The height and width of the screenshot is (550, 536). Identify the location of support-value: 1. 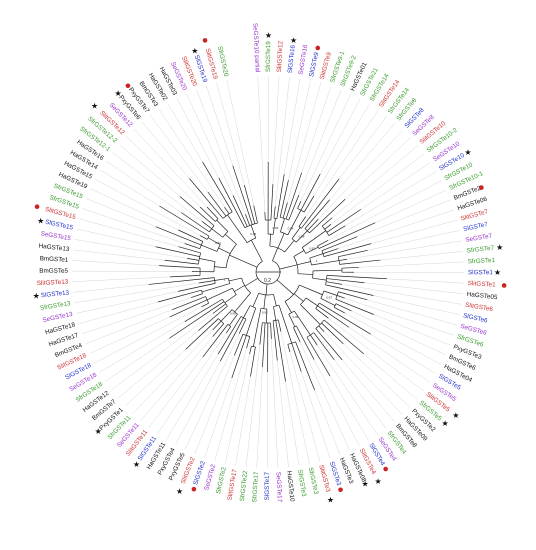
(225, 280).